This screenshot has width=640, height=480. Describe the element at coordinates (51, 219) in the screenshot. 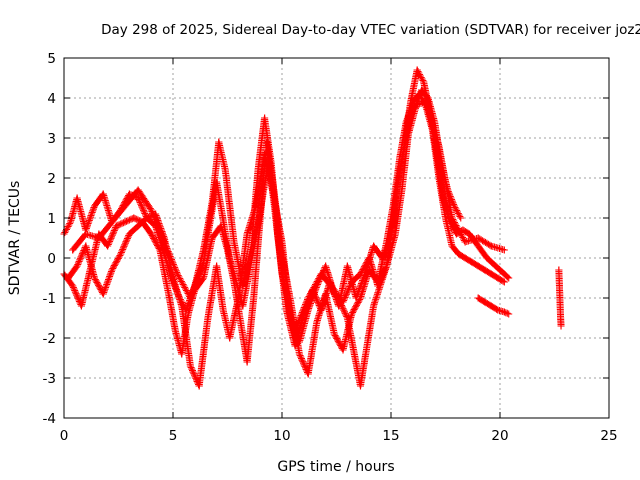

I see `y-tick-label: 1` at that location.